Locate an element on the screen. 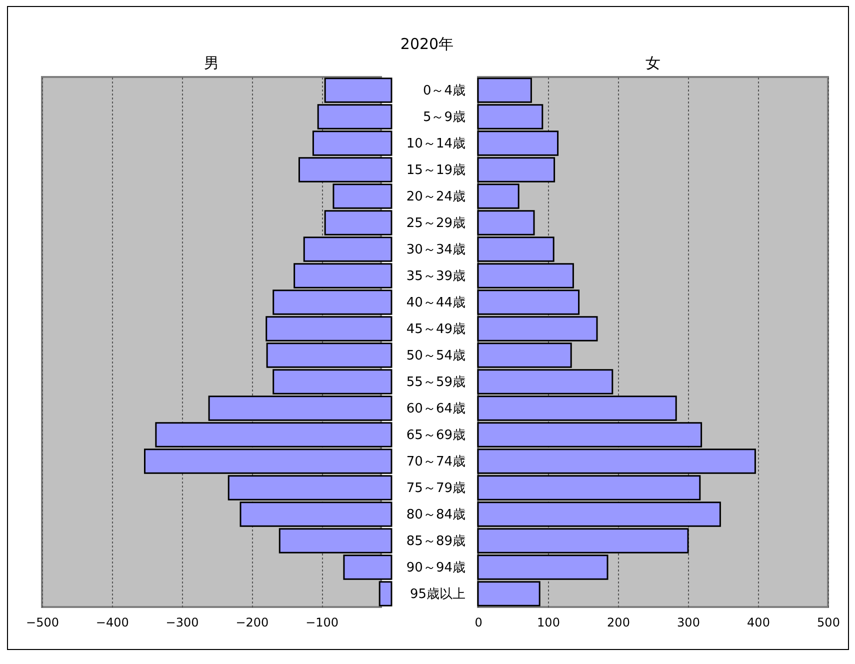 Image resolution: width=855 pixels, height=664 pixels. x-tick-label: −500 is located at coordinates (42, 623).